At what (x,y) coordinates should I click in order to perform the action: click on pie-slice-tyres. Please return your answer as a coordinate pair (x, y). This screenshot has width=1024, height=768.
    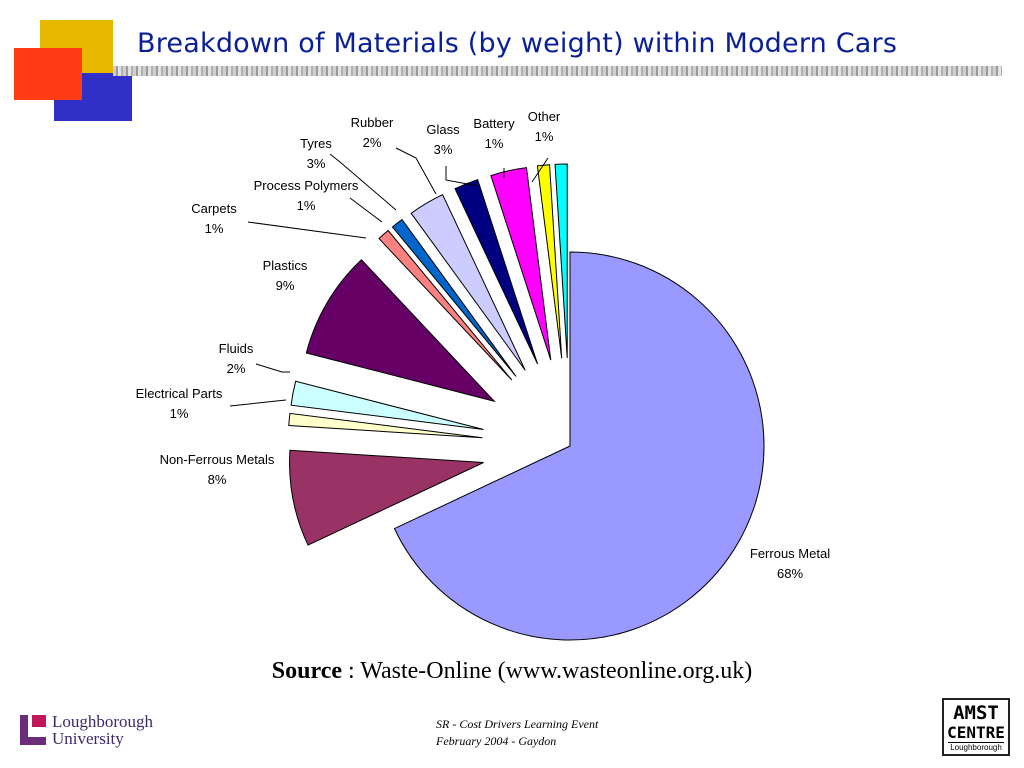
    Looking at the image, I should click on (468, 282).